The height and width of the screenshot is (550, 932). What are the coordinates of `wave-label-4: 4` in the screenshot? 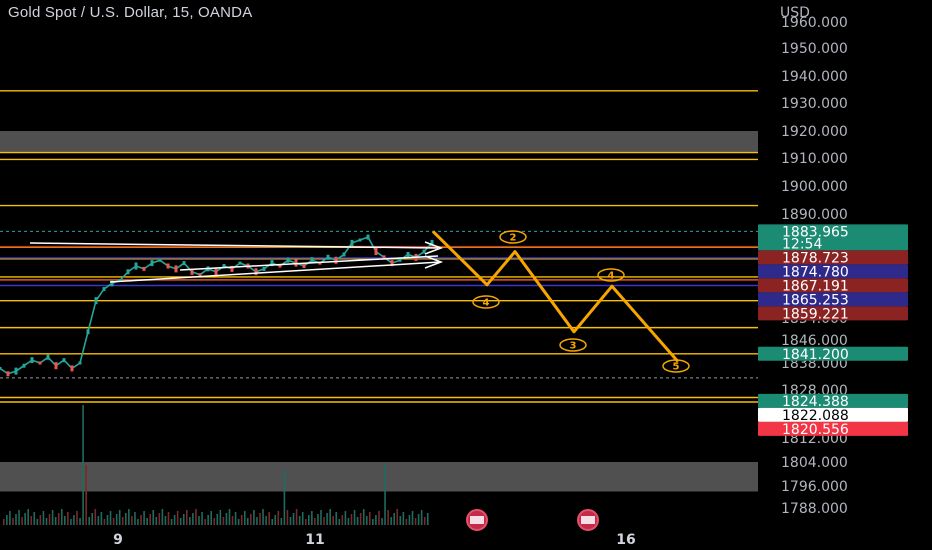 It's located at (486, 303).